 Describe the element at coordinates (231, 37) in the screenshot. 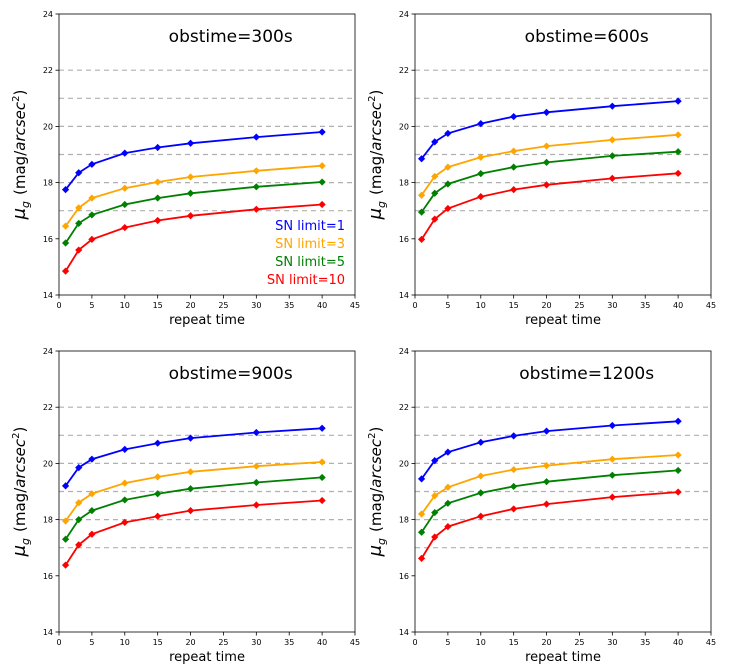

I see `chart-title: obstime=300s` at that location.